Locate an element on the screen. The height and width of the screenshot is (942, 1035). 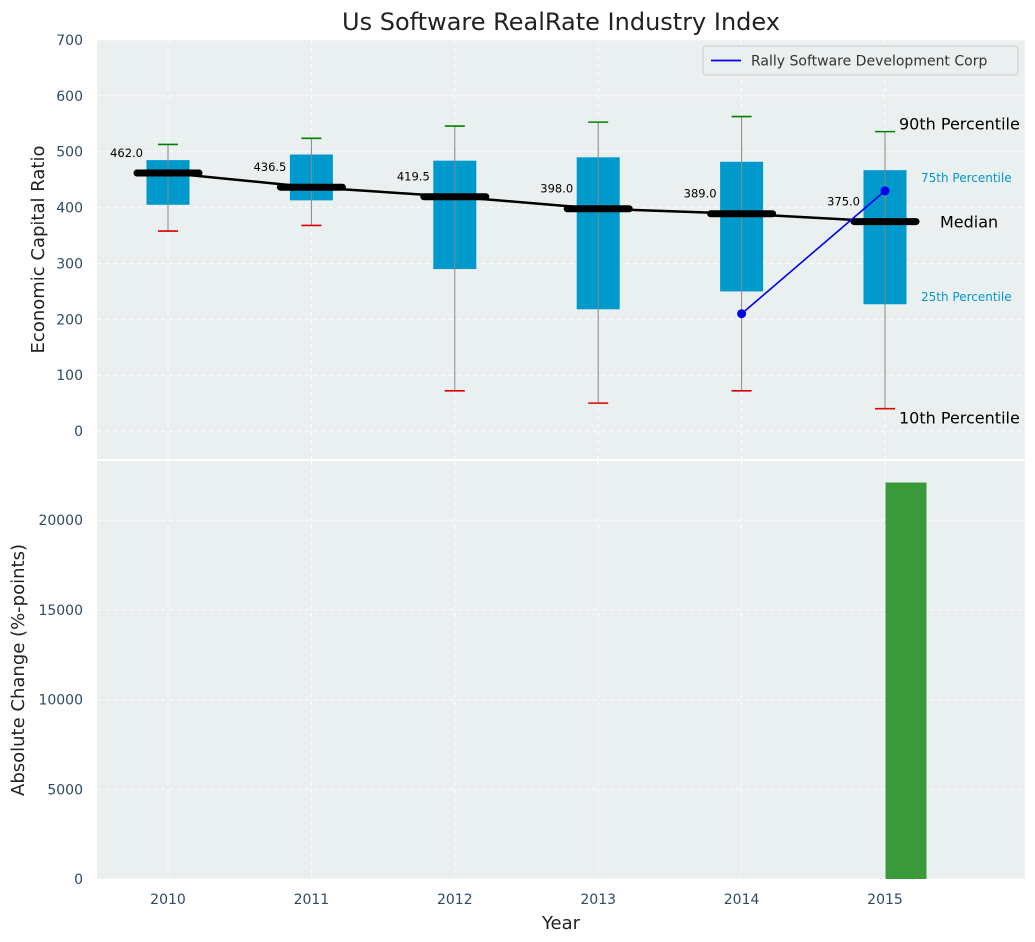
median-trend: 462.0 436.5 419.5 398.0 389.0 375.0 is located at coordinates (515, 186).